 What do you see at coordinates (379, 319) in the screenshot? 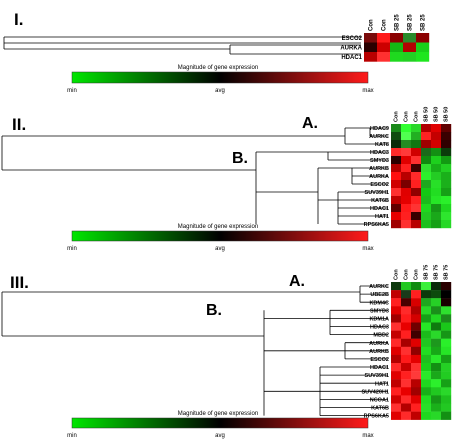
I see `gene-label: KDM1A` at bounding box center [379, 319].